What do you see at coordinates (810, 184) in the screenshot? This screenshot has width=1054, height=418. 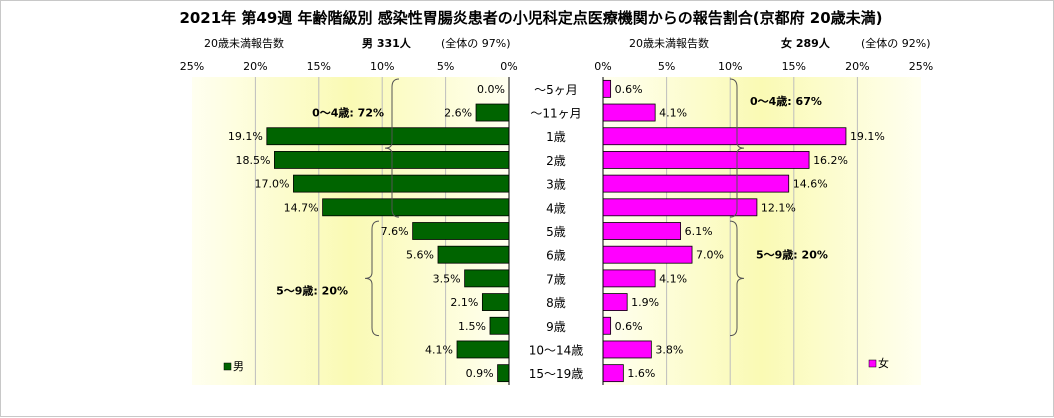 I see `data-label-female: 14.6%` at bounding box center [810, 184].